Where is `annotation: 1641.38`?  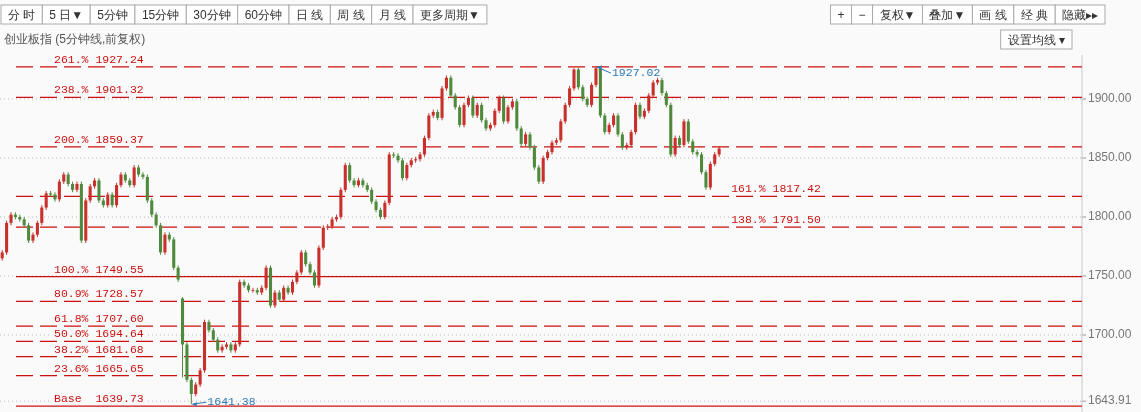
annotation: 1641.38 is located at coordinates (231, 402).